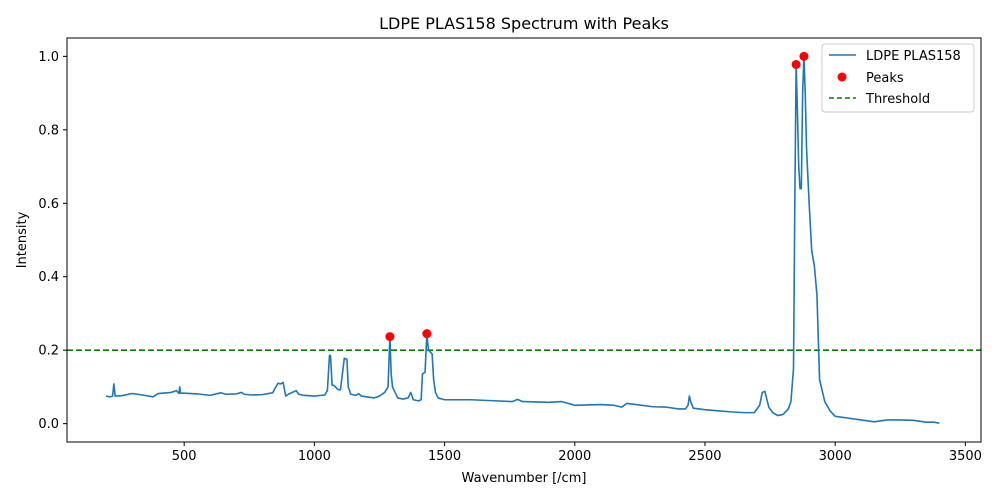 The width and height of the screenshot is (1000, 500). I want to click on legend-box, so click(898, 78).